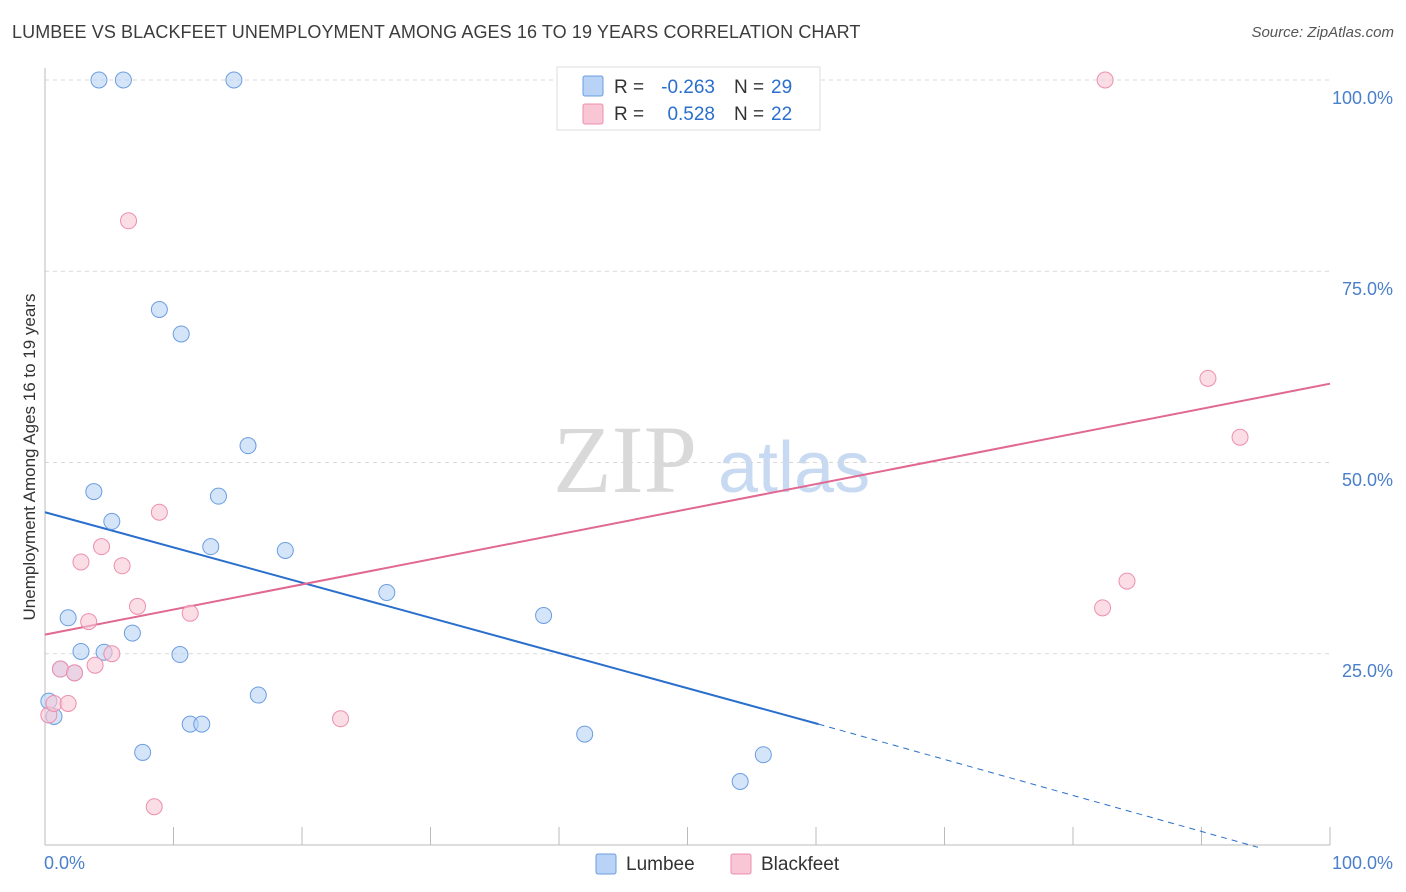  What do you see at coordinates (794, 468) in the screenshot?
I see `watermark-atlas: atlas` at bounding box center [794, 468].